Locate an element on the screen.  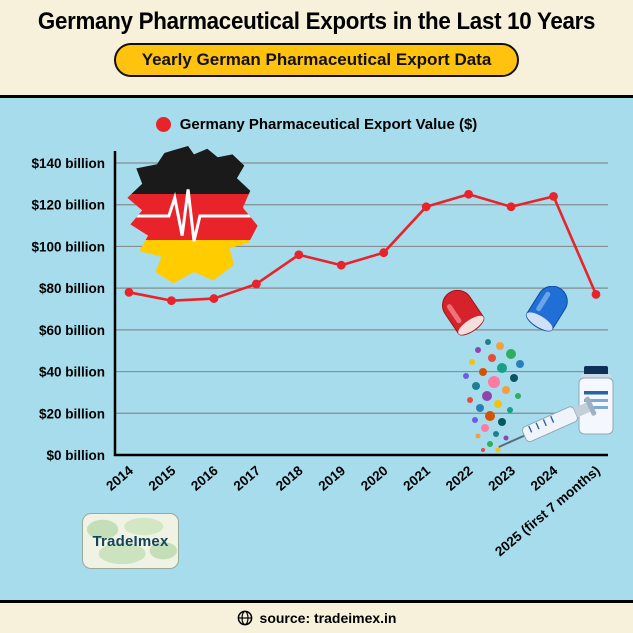
svg-text: 2024 is located at coordinates (544, 478).